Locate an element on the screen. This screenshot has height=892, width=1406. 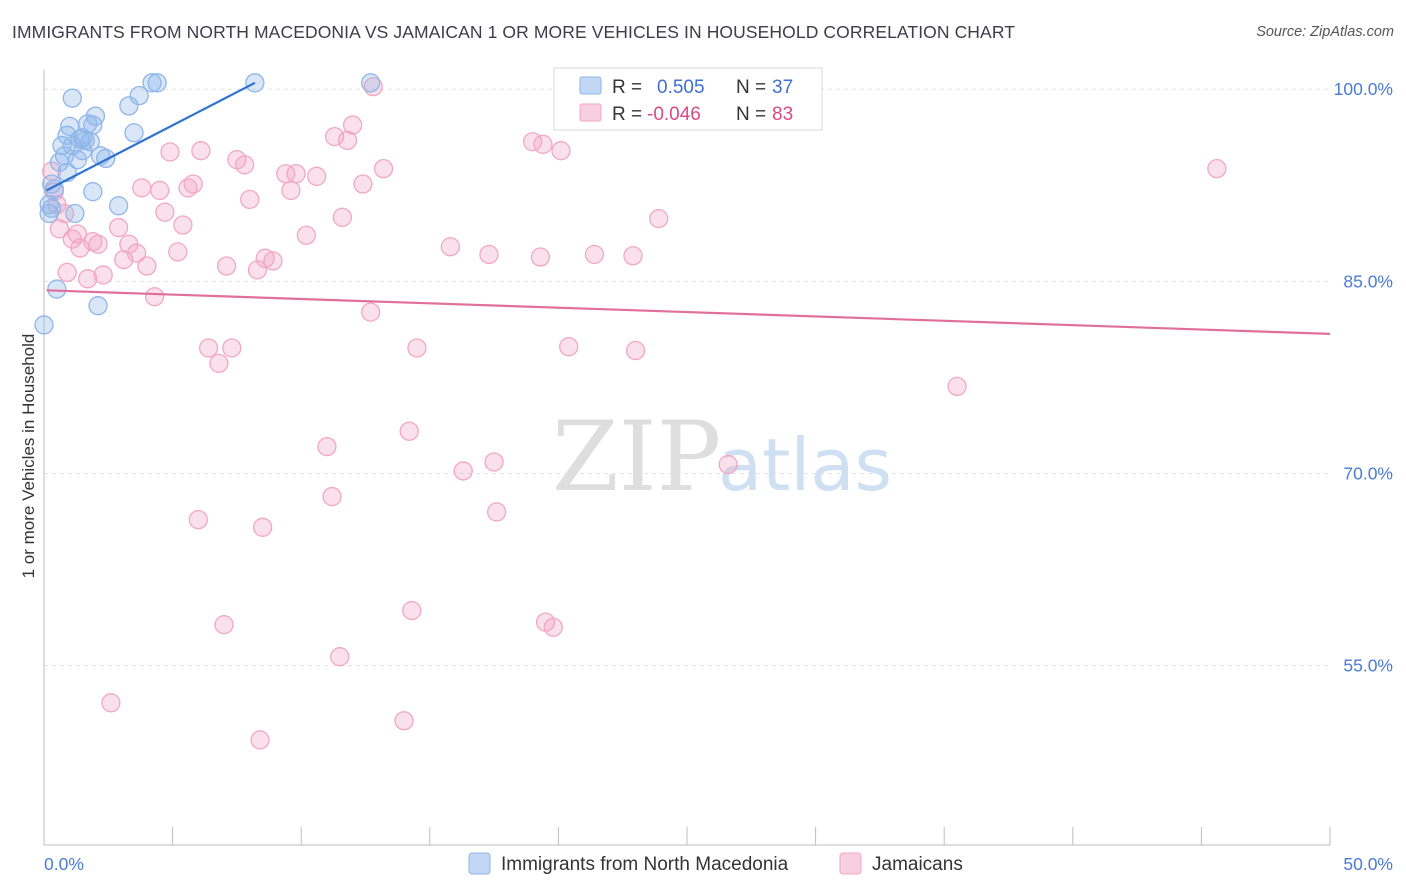
y-tick-label: 85.0% is located at coordinates (1368, 281).